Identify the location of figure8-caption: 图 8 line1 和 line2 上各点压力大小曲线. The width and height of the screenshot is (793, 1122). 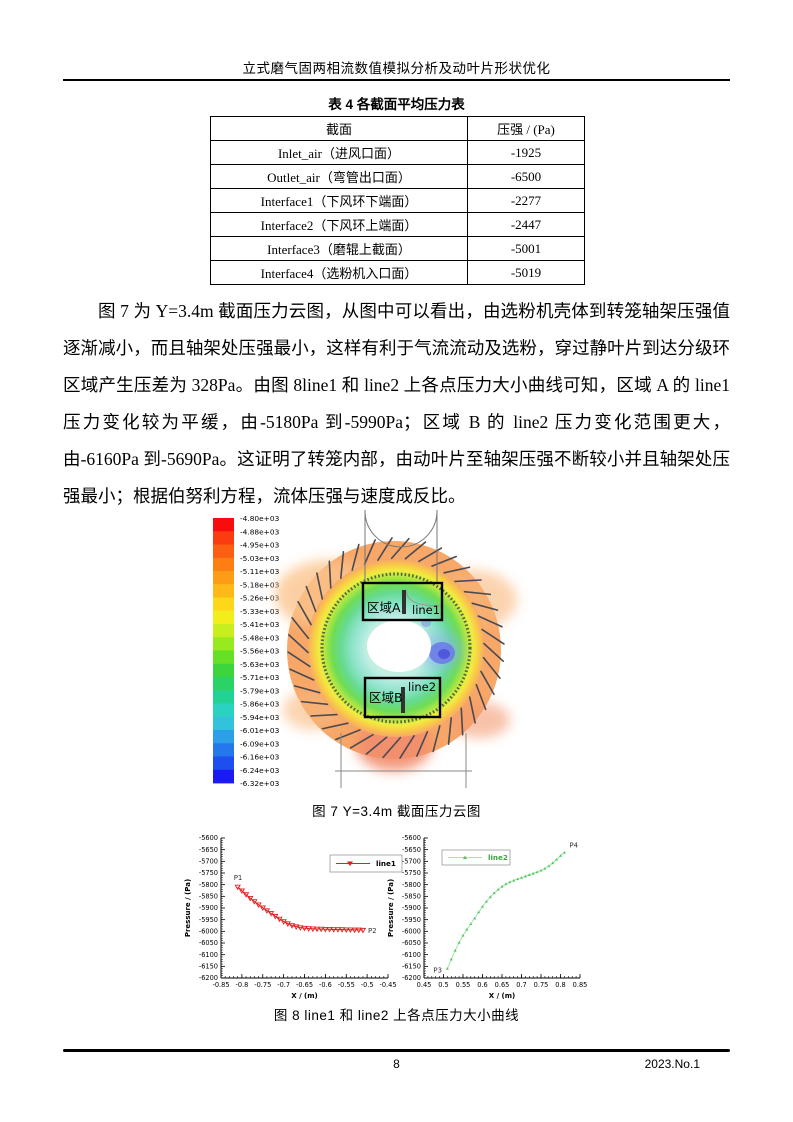
(396, 1015).